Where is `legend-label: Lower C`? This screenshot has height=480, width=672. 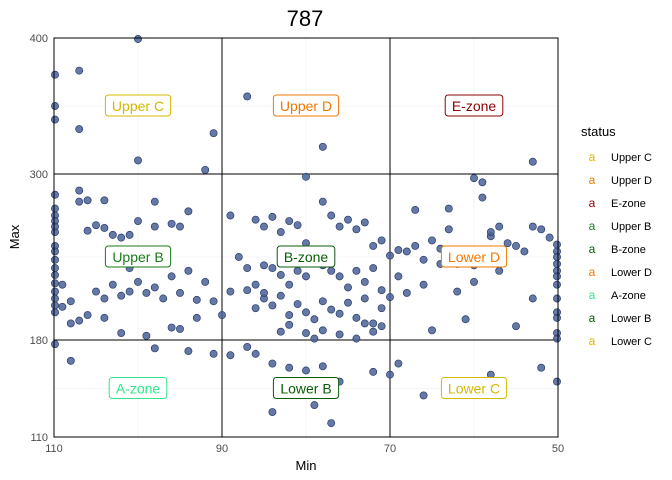
legend-label: Lower C is located at coordinates (631, 342).